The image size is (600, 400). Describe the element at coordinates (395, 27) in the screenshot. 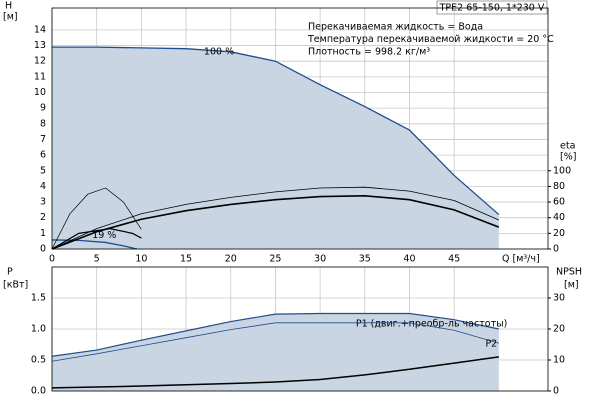

I see `annotation: Перекачиваемая жидкость = Вода` at that location.